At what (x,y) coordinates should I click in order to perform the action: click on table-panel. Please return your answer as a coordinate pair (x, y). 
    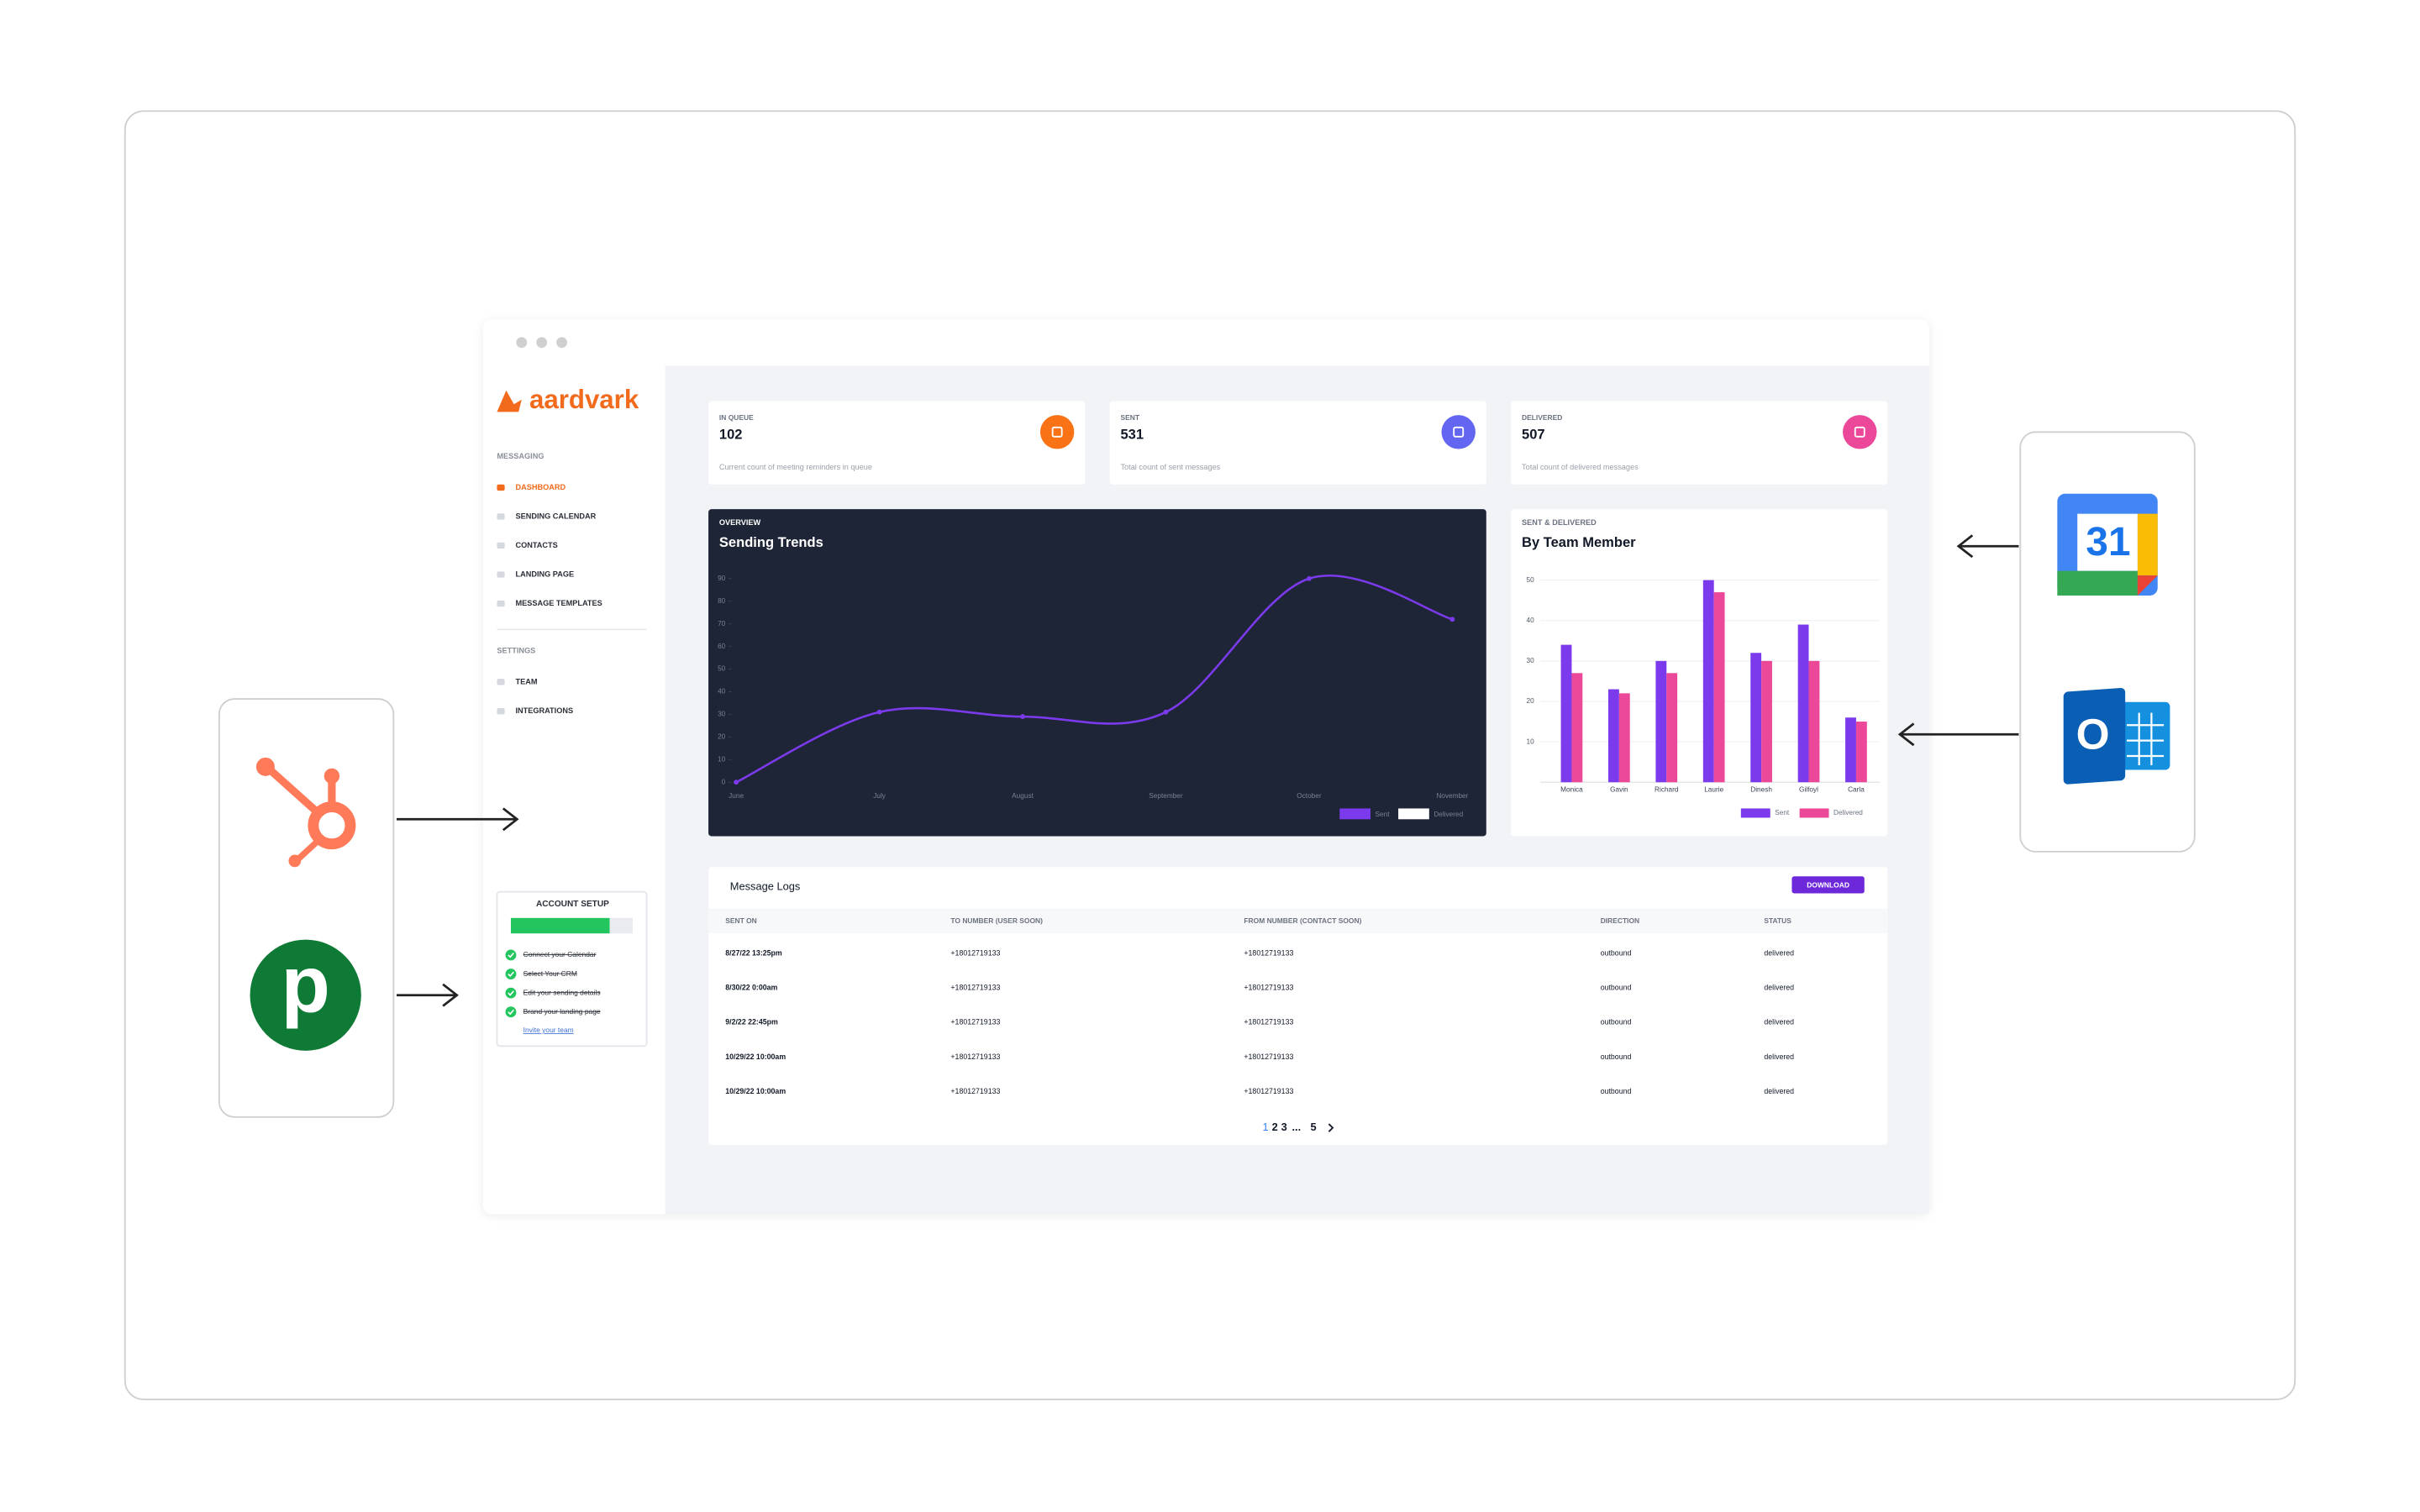
    Looking at the image, I should click on (1298, 1006).